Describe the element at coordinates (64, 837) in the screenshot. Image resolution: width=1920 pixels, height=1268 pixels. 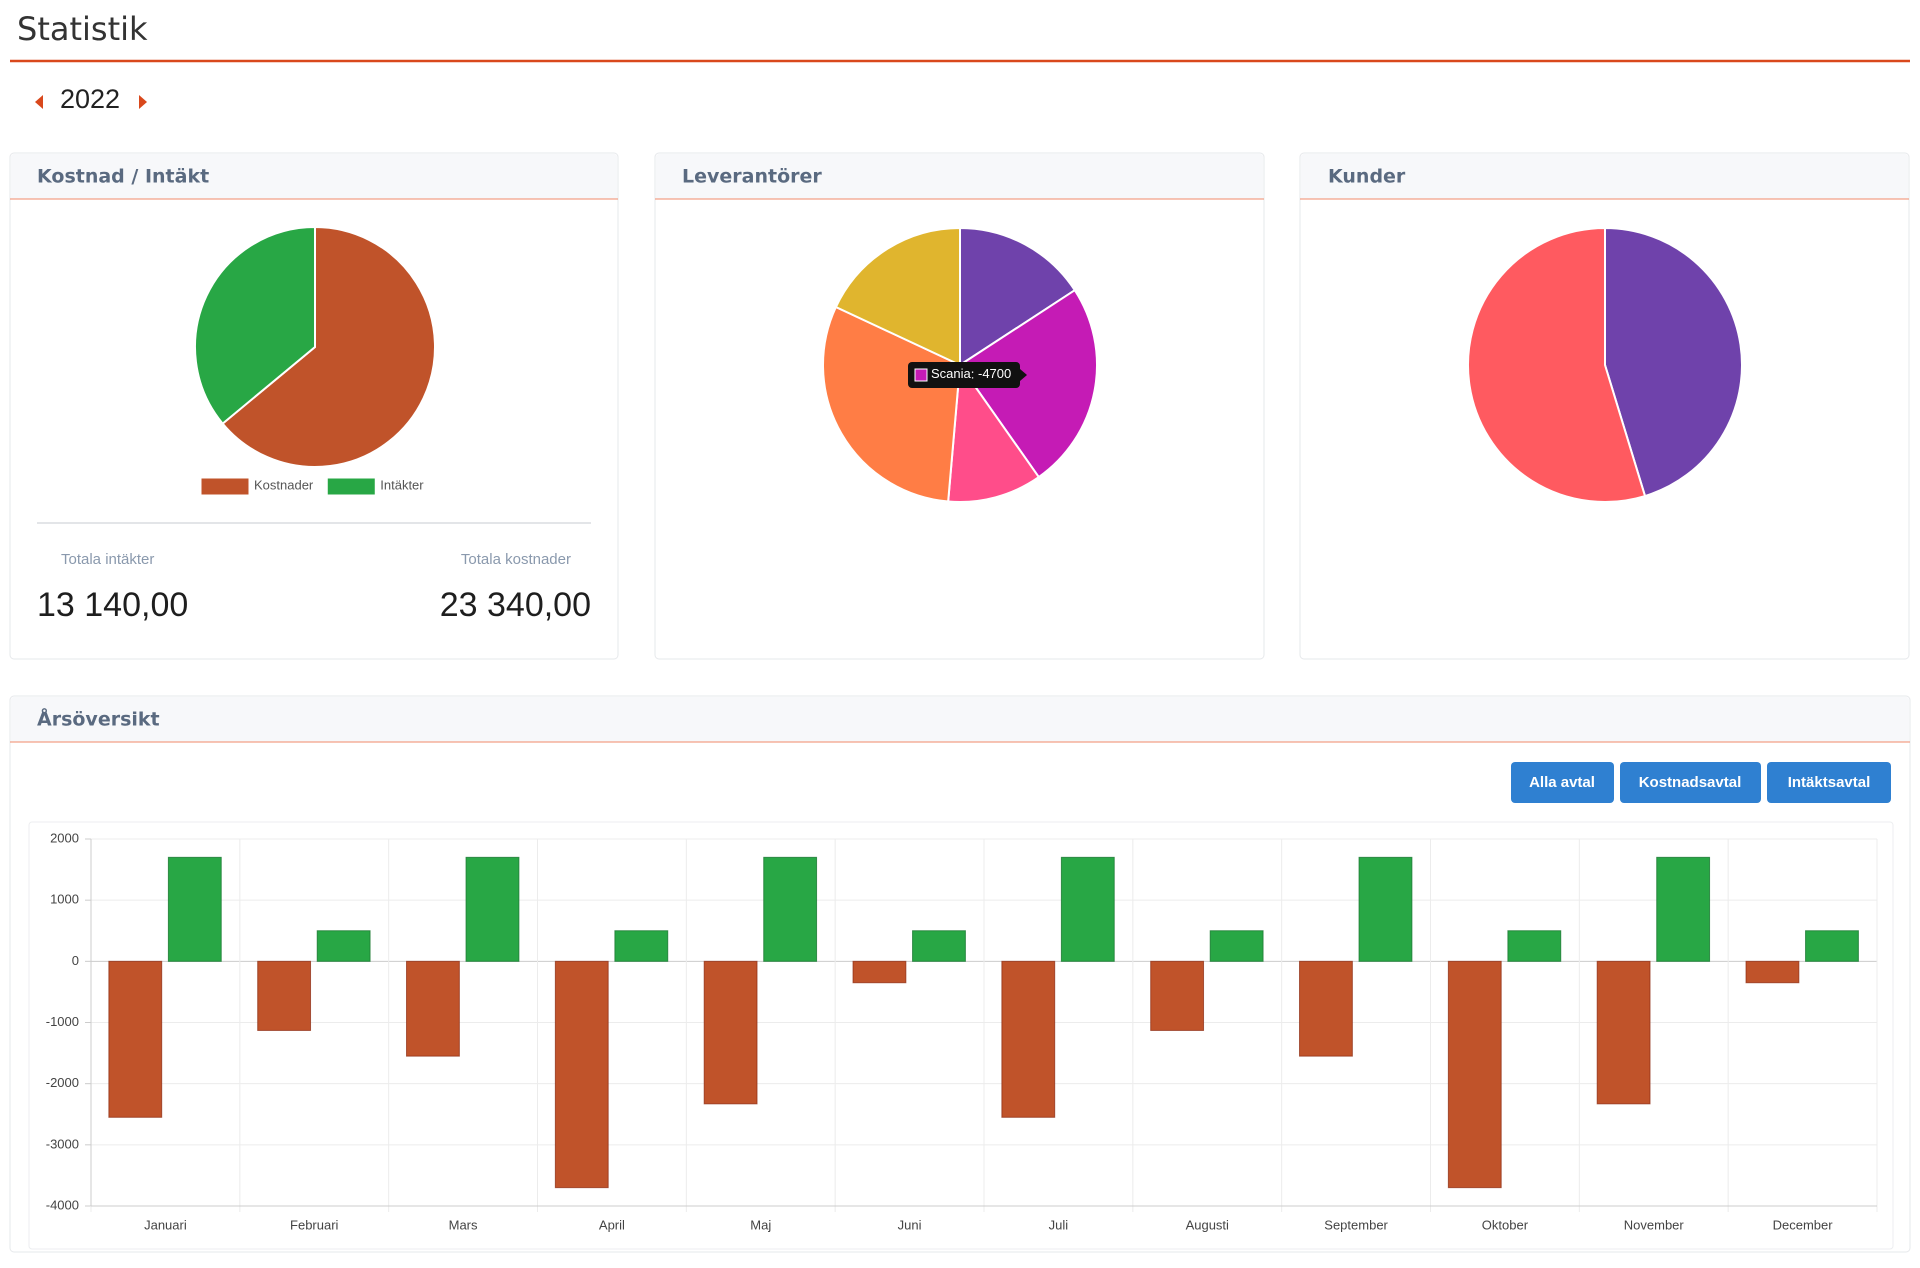
I see `y-tick-label: 2000` at that location.